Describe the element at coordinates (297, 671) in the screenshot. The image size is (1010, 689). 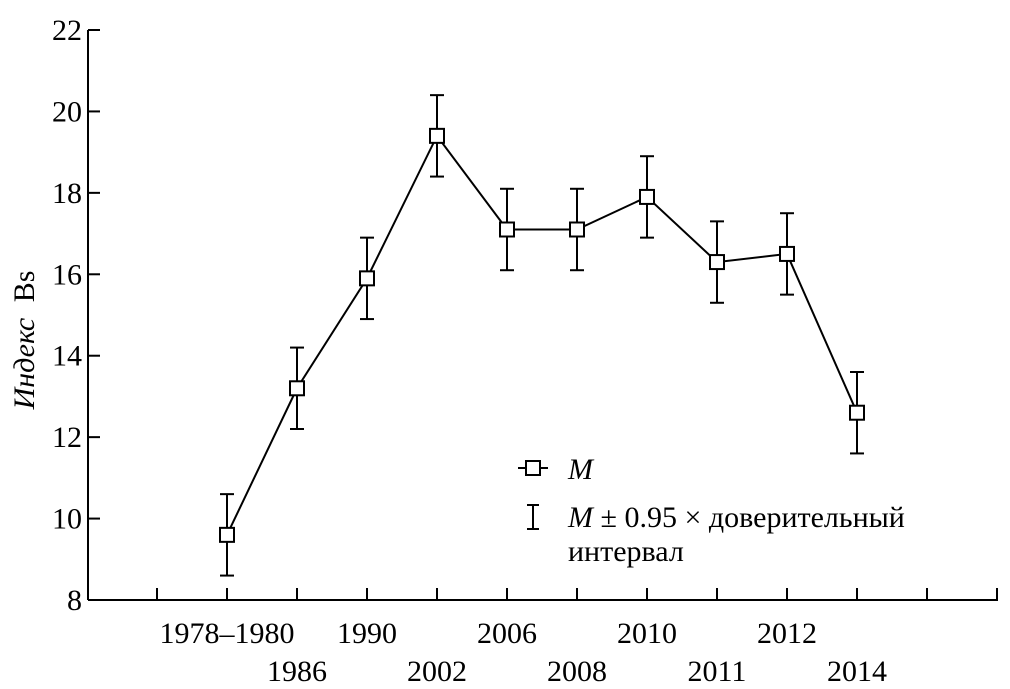
I see `x-tick-label: 1986` at that location.